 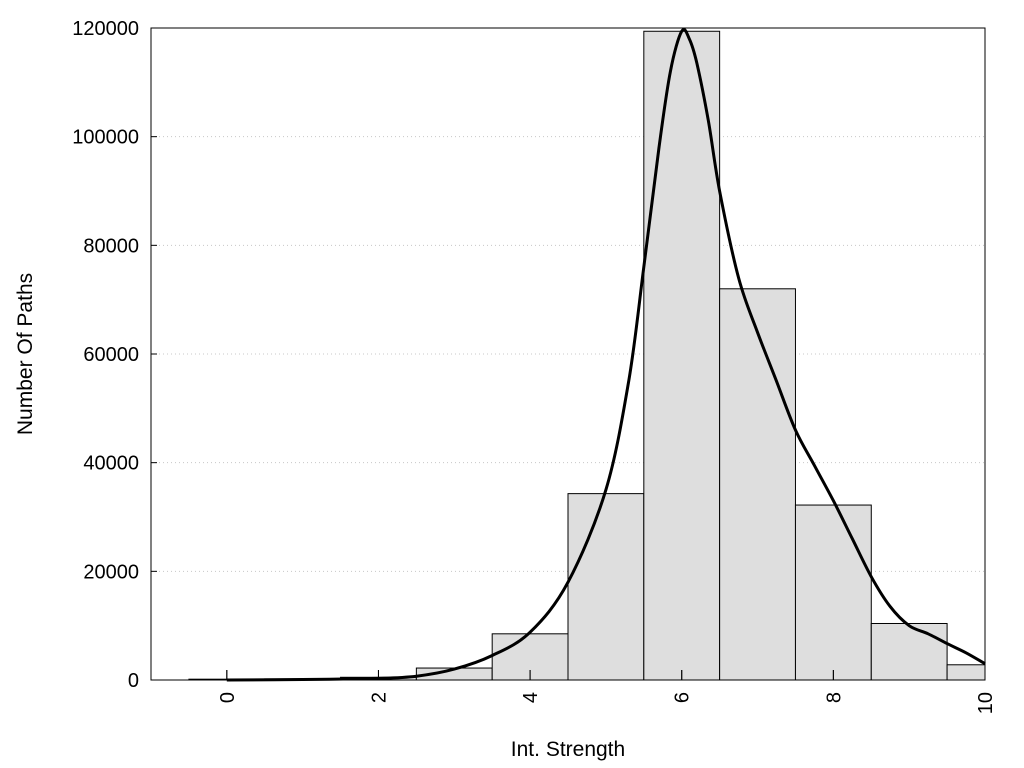 I want to click on y-tick-label-6: 120000, so click(x=105, y=29).